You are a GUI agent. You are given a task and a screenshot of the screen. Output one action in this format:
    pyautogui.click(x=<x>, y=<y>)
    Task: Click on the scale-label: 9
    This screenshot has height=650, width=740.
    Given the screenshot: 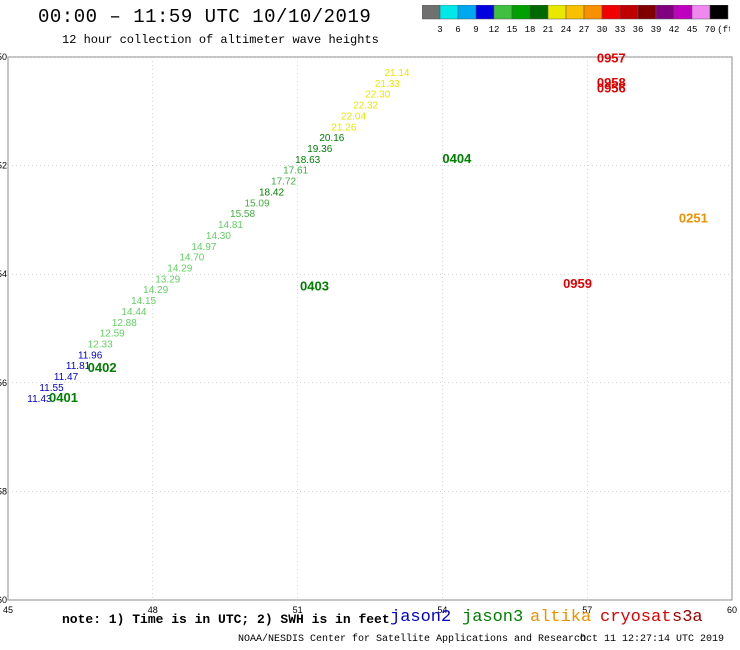 What is the action you would take?
    pyautogui.click(x=475, y=30)
    